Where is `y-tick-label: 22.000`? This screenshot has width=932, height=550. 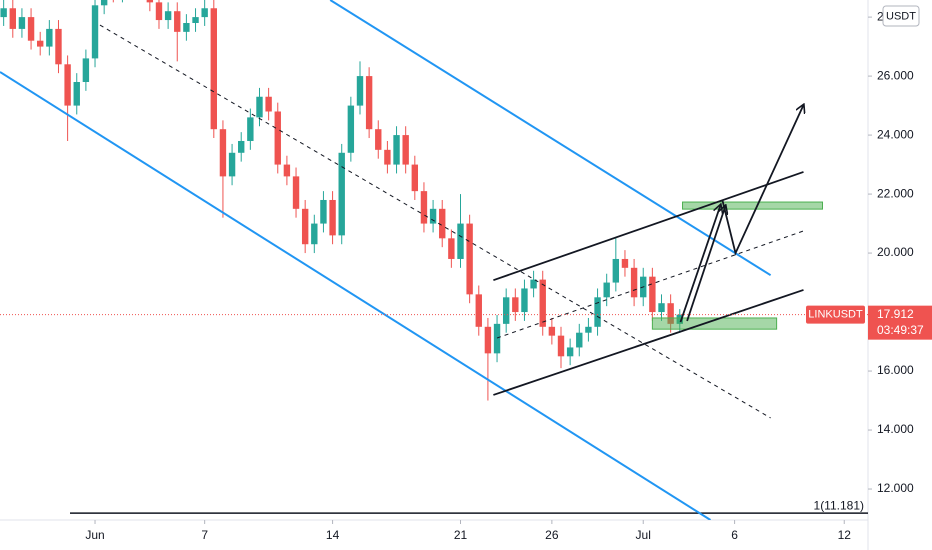
y-tick-label: 22.000 is located at coordinates (895, 193).